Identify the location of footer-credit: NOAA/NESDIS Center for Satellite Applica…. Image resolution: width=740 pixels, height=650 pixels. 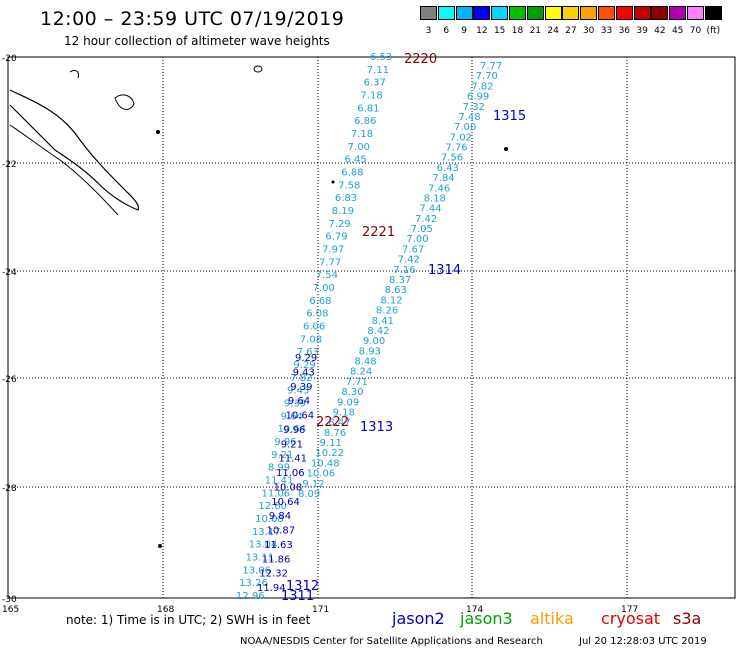
(391, 641).